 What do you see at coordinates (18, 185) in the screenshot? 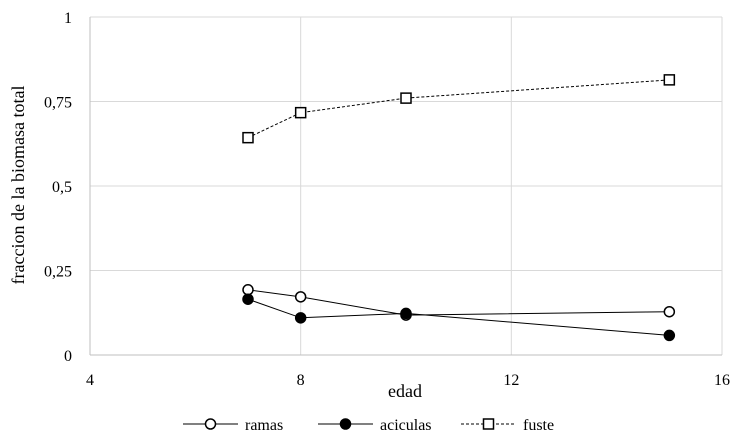
I see `y-axis-label: fraccion de la biomasa total` at bounding box center [18, 185].